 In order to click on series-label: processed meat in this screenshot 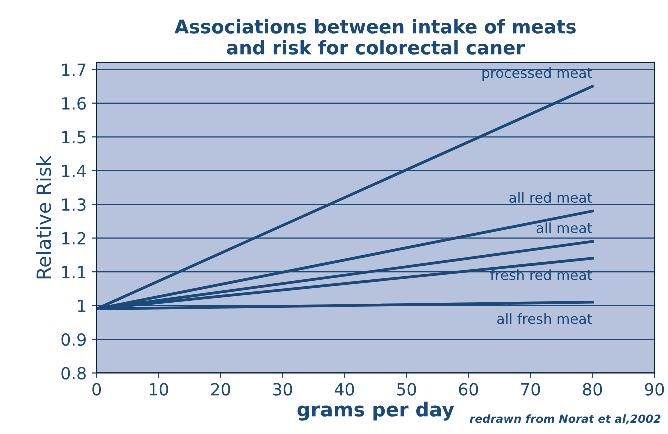, I will do `click(537, 74)`.